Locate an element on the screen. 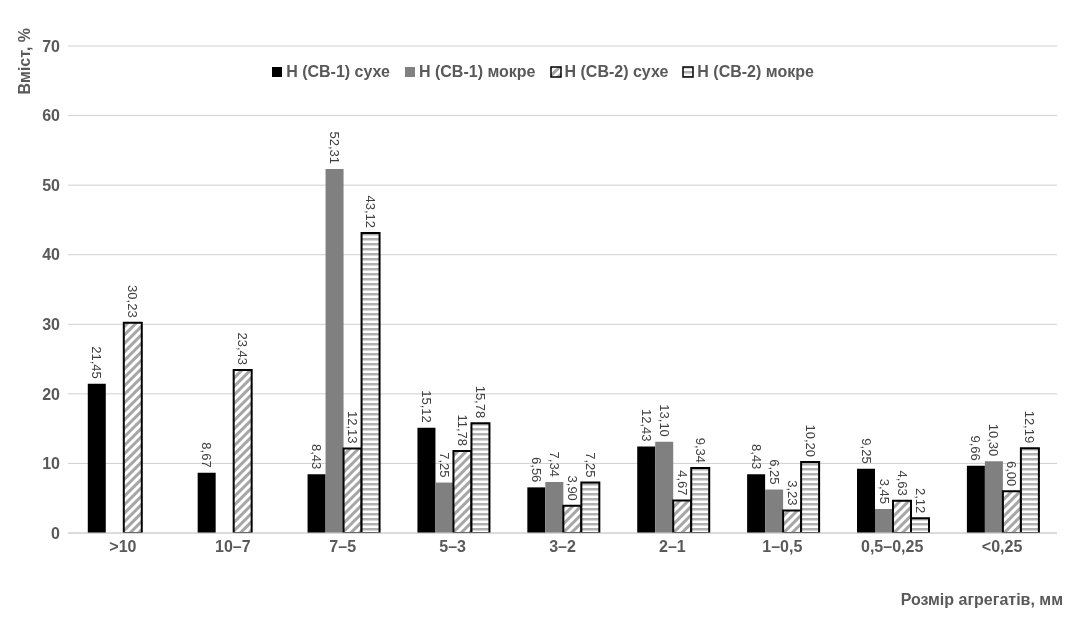  data-label: 3,45 is located at coordinates (884, 491).